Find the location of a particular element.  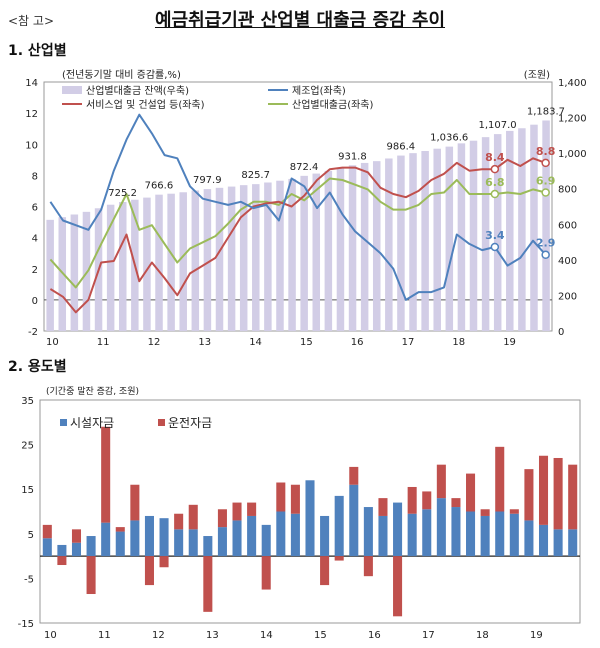

x-tick-label: 19 is located at coordinates (536, 635).